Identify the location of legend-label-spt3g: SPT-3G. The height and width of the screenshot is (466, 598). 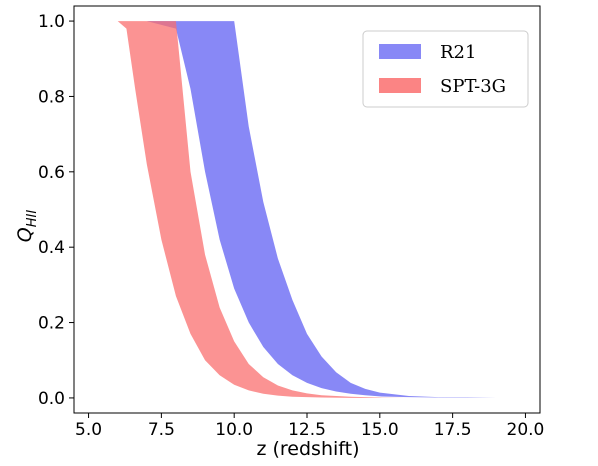
(473, 86).